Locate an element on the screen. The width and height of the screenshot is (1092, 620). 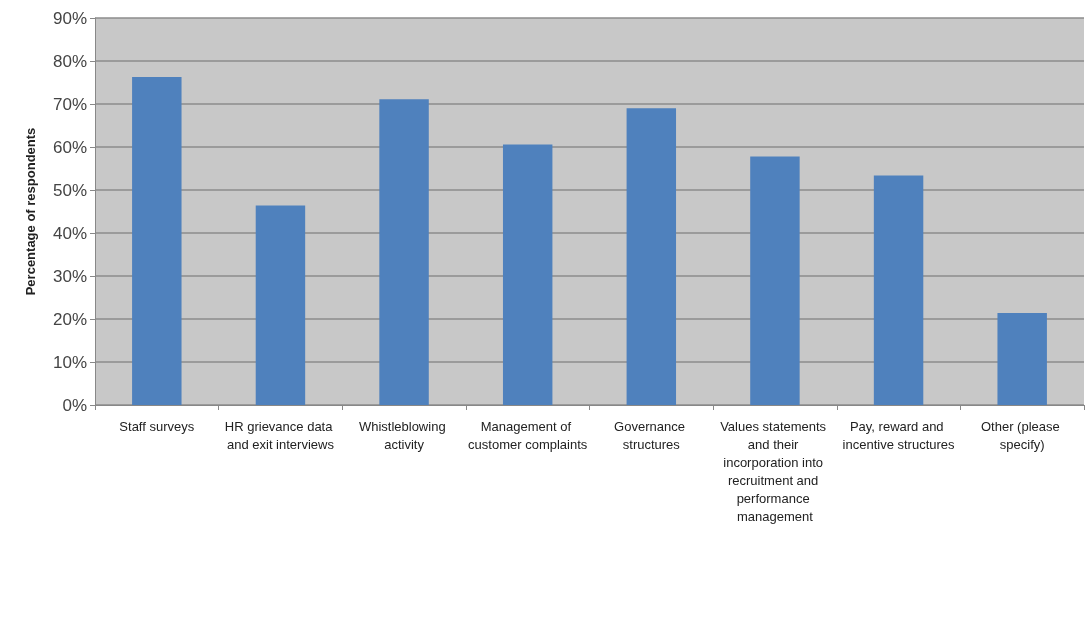
x-tick-label: Whistleblowing activity is located at coordinates (404, 435).